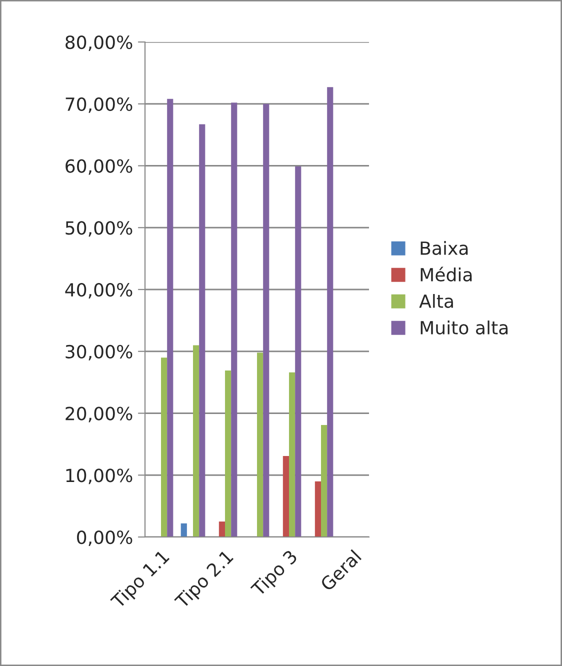 The width and height of the screenshot is (562, 666). I want to click on x-tick-label: Tipo 3, so click(275, 574).